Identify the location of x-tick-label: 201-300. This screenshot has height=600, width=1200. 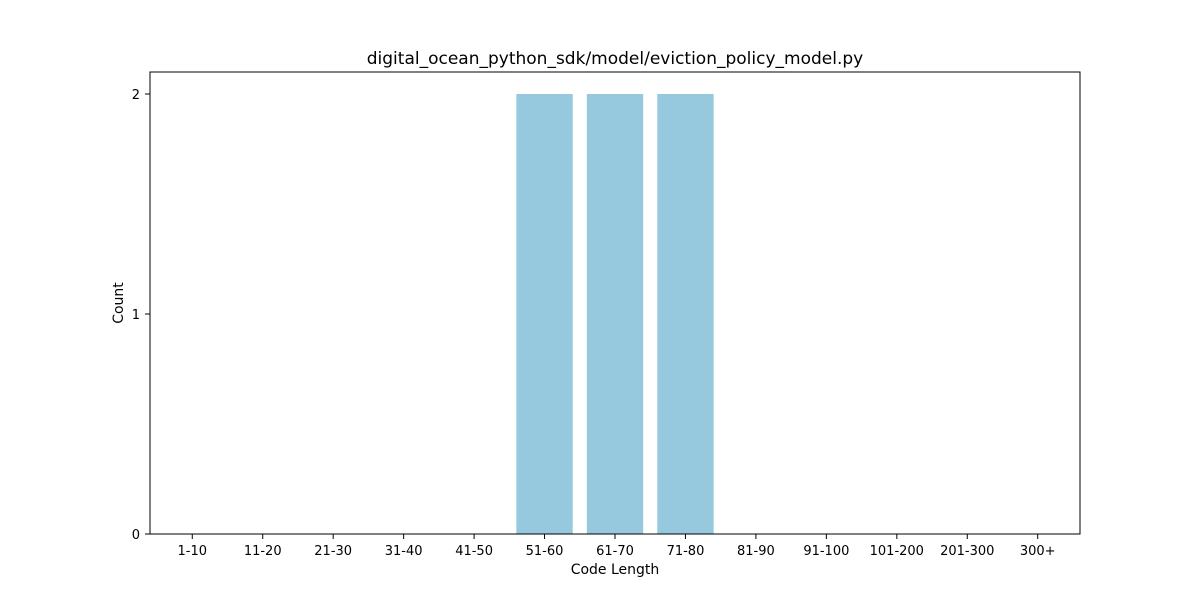
(967, 551).